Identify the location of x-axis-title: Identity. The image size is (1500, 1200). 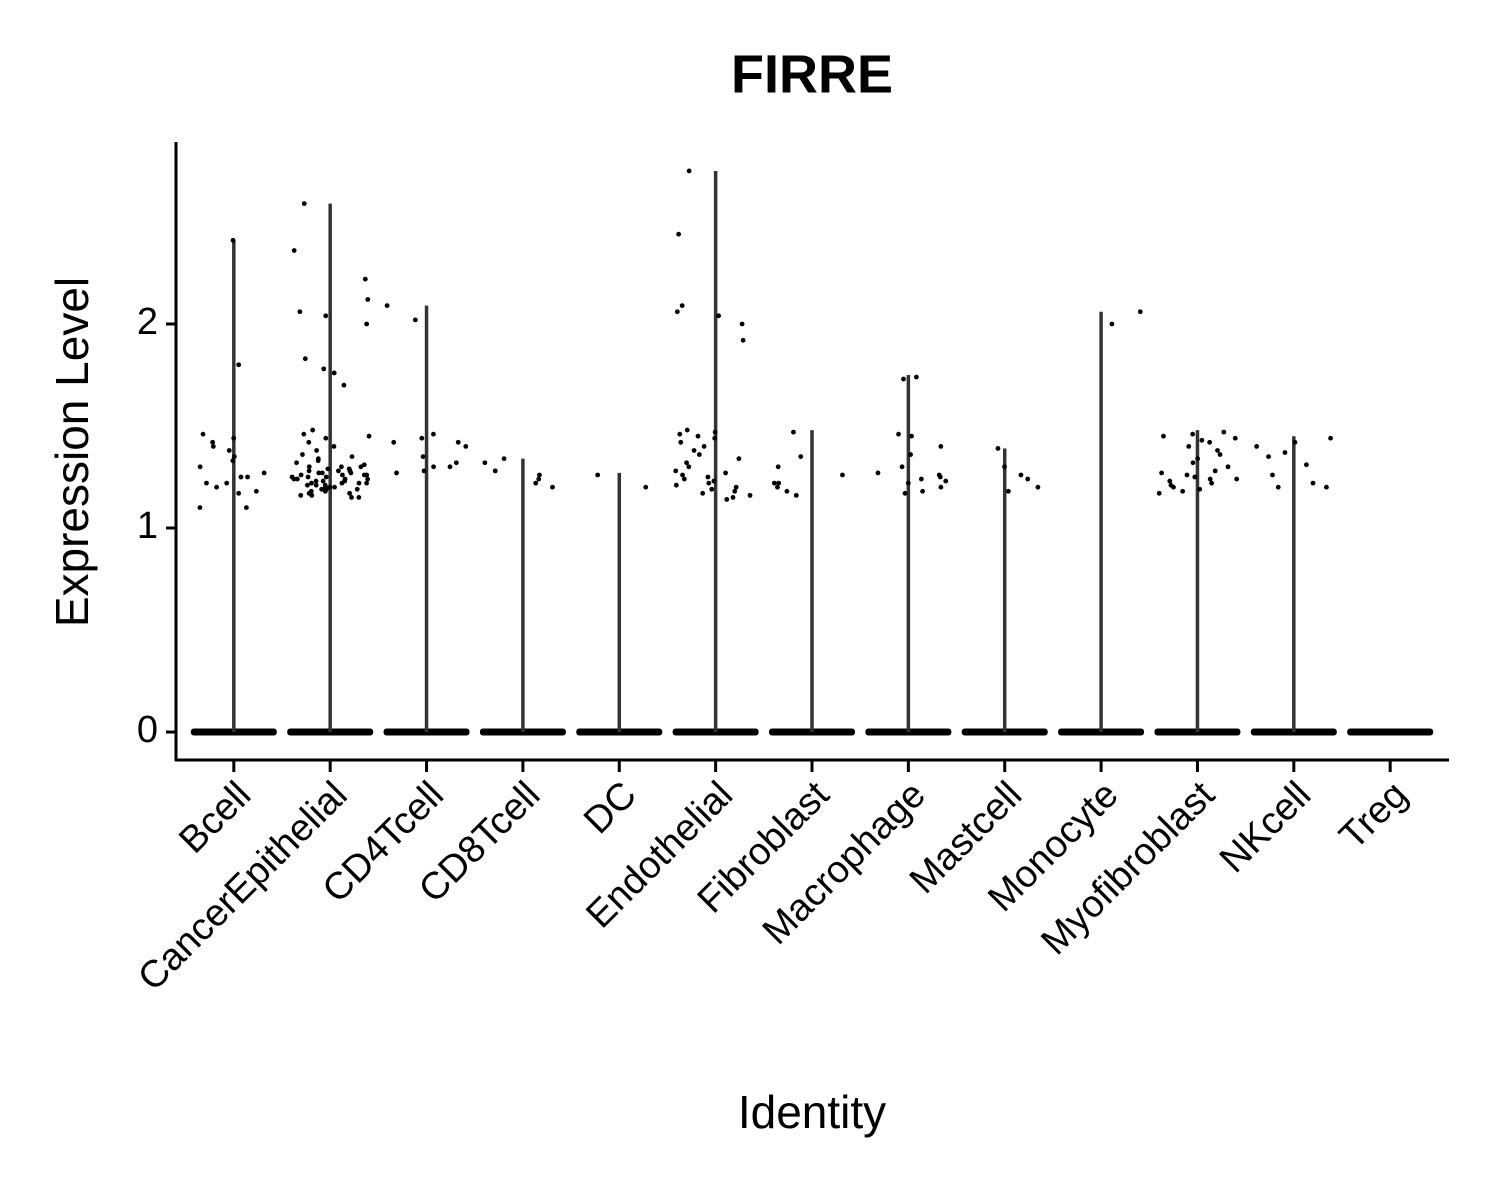
(812, 1112).